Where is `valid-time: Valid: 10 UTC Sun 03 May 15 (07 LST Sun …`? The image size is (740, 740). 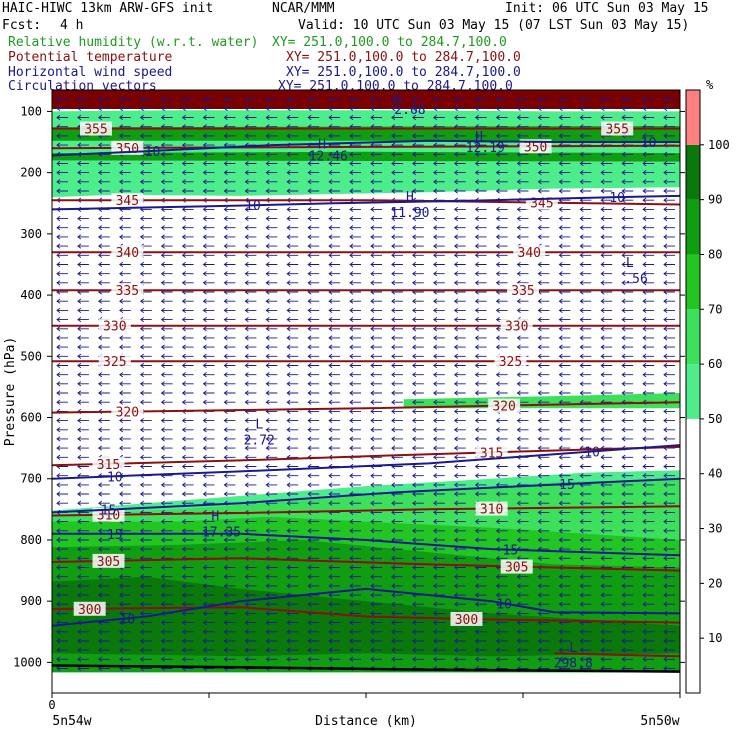 valid-time: Valid: 10 UTC Sun 03 May 15 (07 LST Sun … is located at coordinates (494, 25).